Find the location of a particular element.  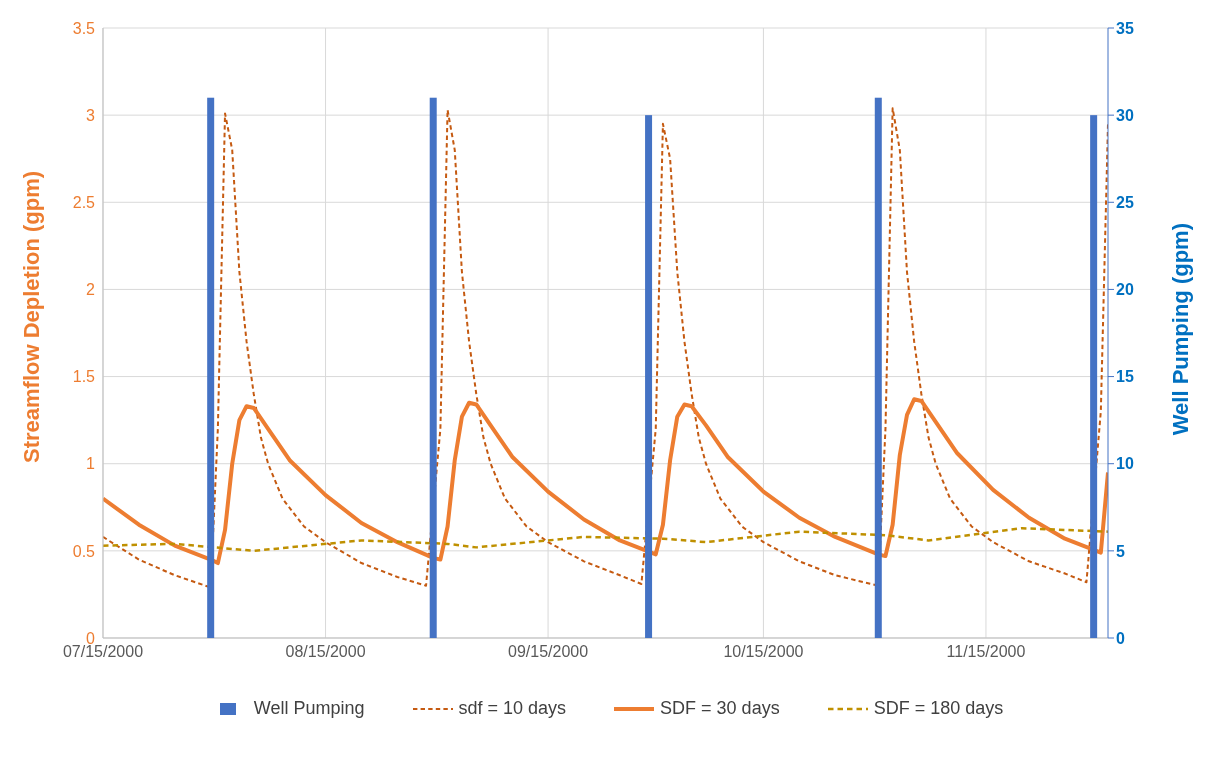

y2-tick-label: 0 is located at coordinates (1120, 638).